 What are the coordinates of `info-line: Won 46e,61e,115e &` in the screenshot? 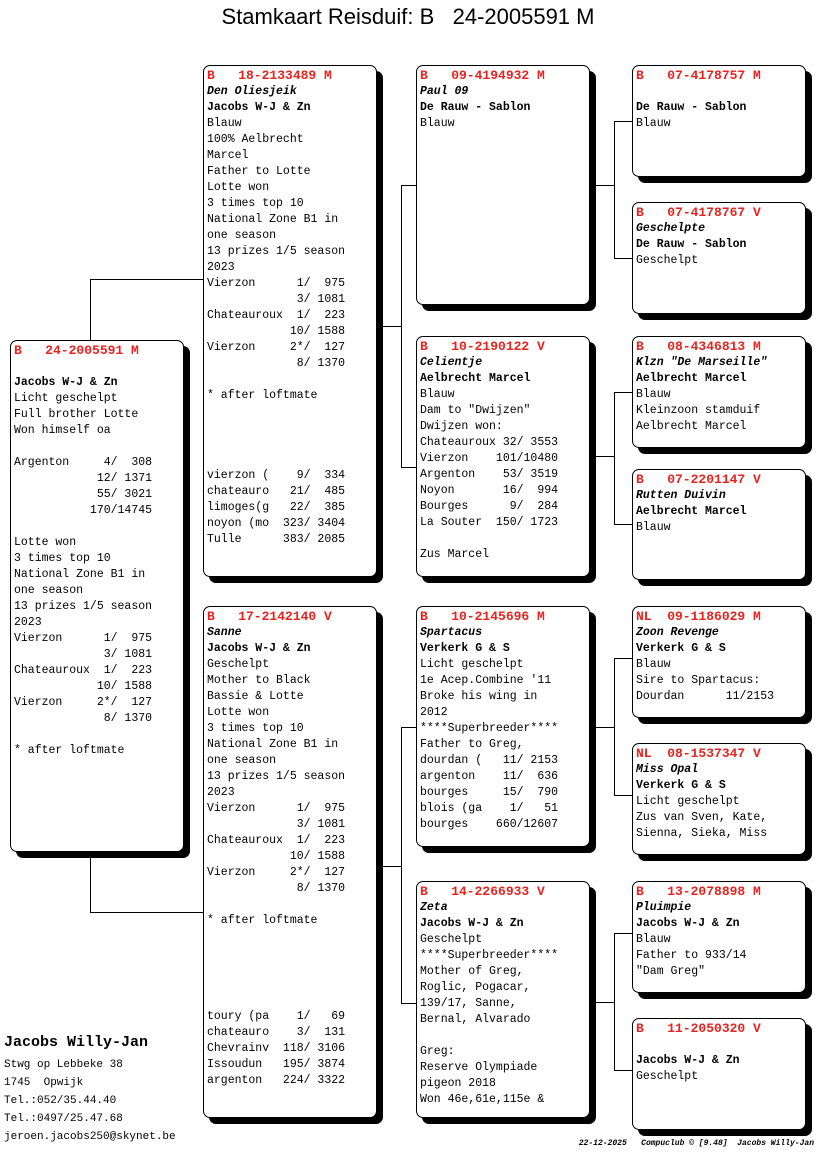 It's located at (482, 1099).